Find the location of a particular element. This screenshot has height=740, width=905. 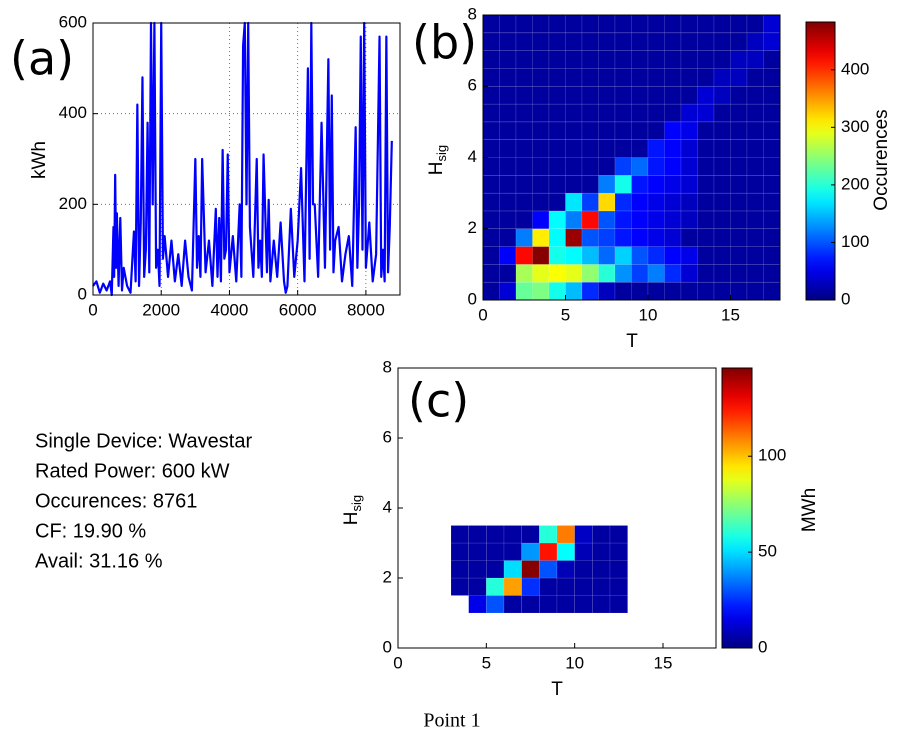

x-tick-label: 5 is located at coordinates (565, 314).